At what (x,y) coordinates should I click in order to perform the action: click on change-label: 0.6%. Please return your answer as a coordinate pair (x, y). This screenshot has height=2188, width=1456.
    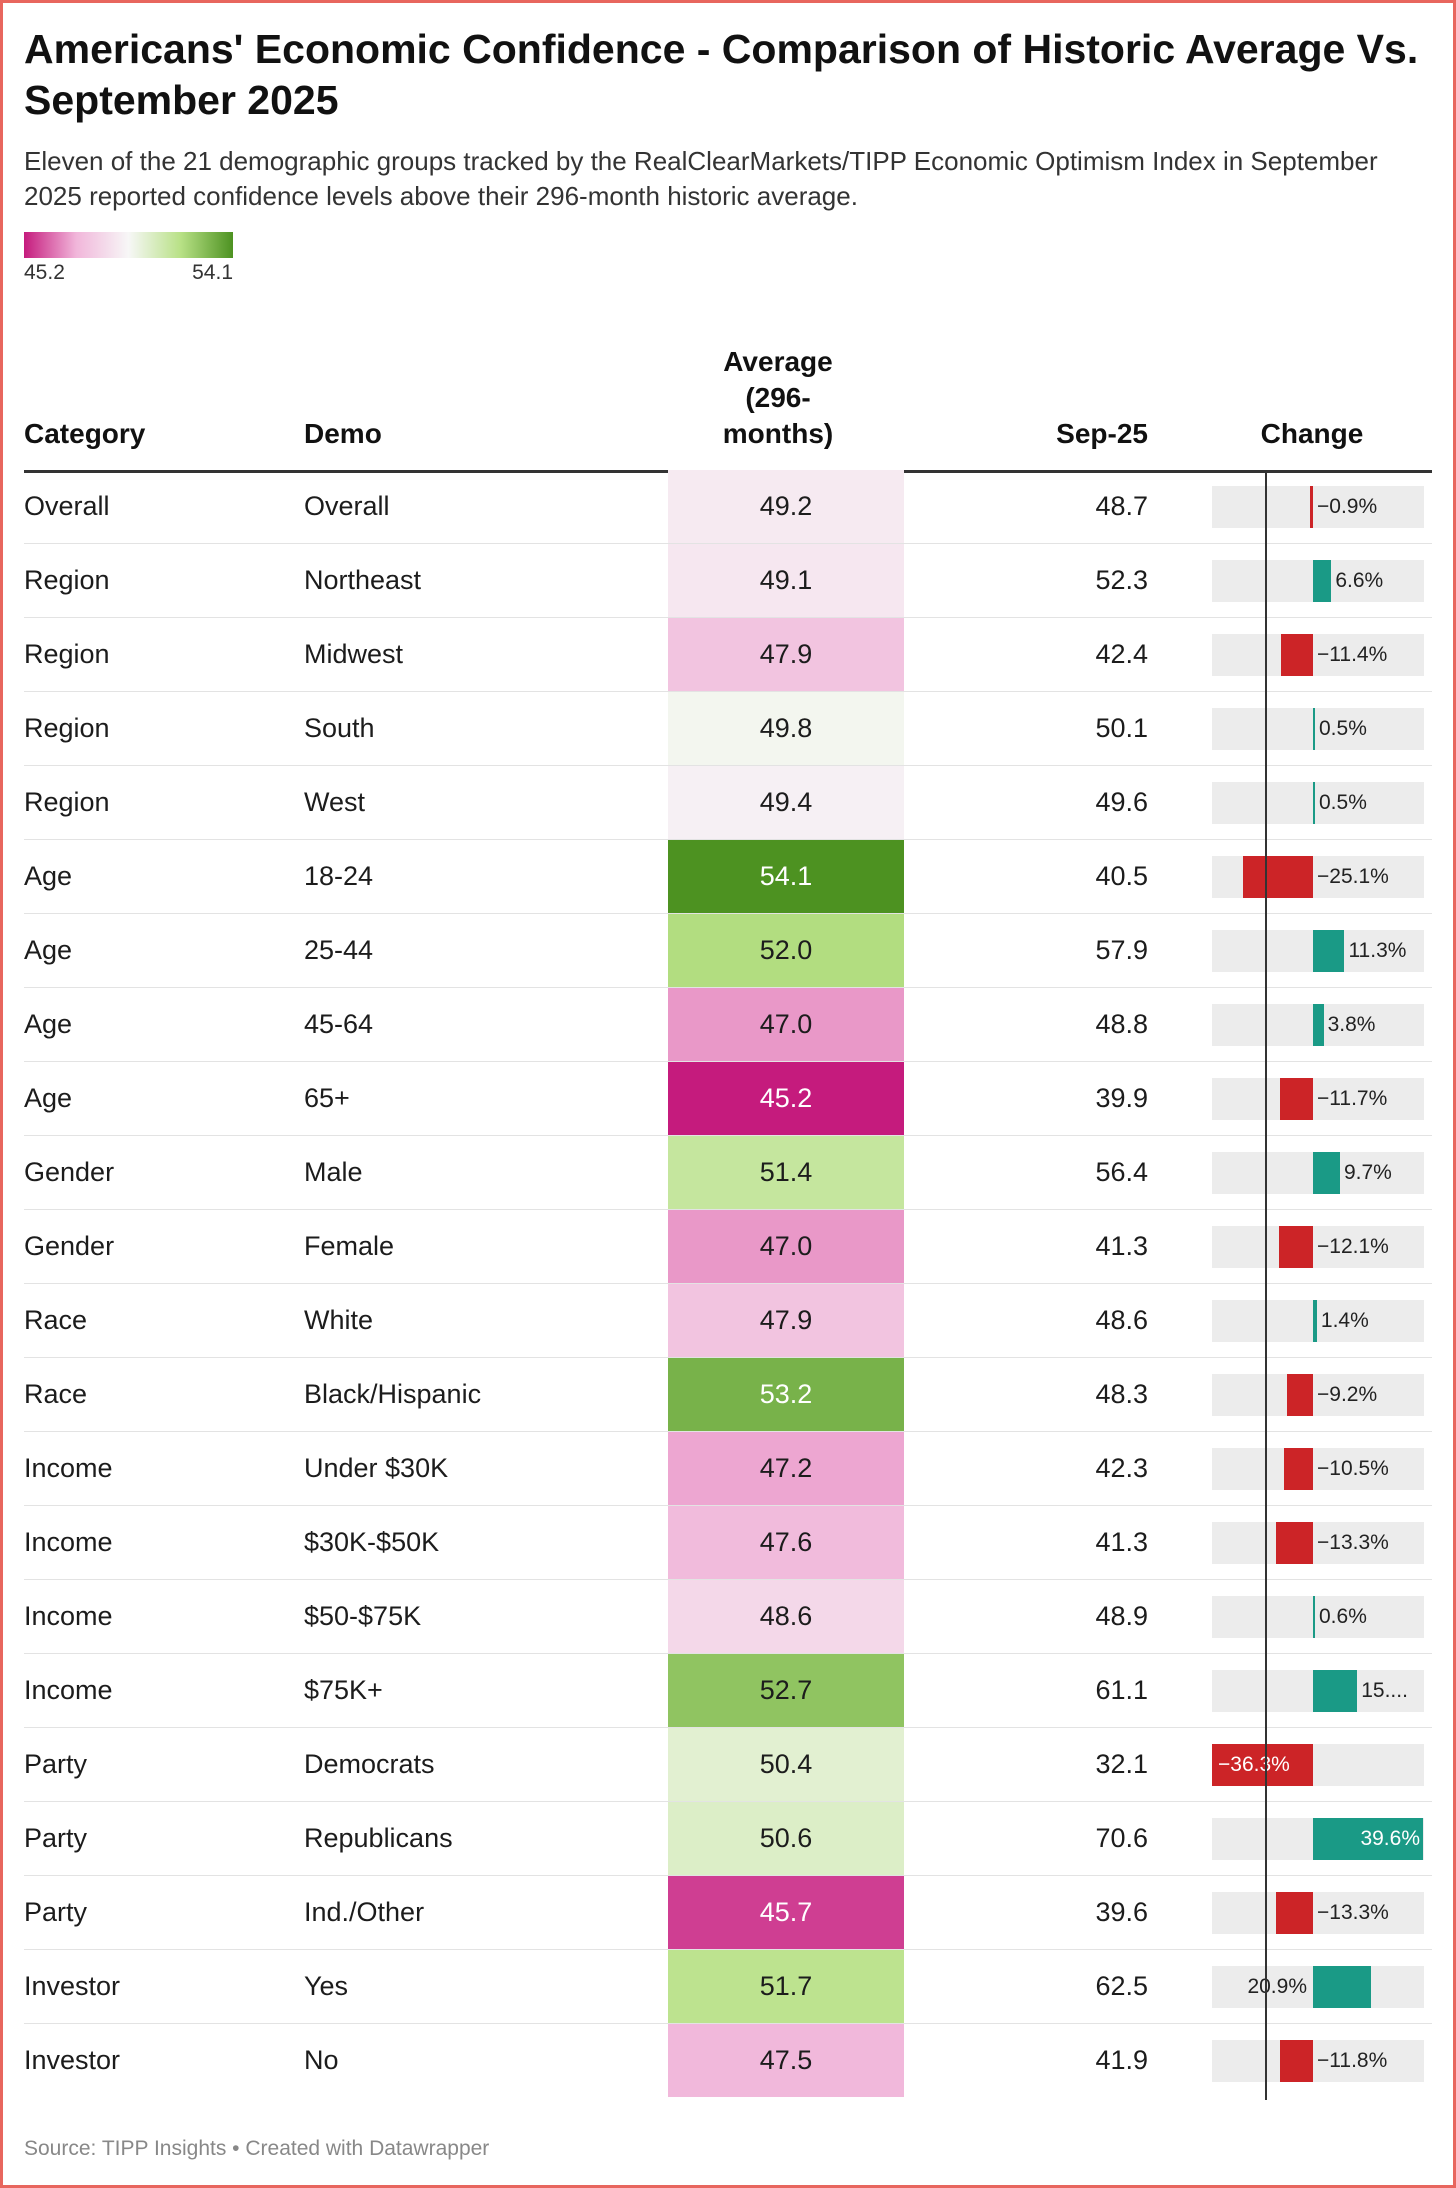
    Looking at the image, I should click on (1343, 1616).